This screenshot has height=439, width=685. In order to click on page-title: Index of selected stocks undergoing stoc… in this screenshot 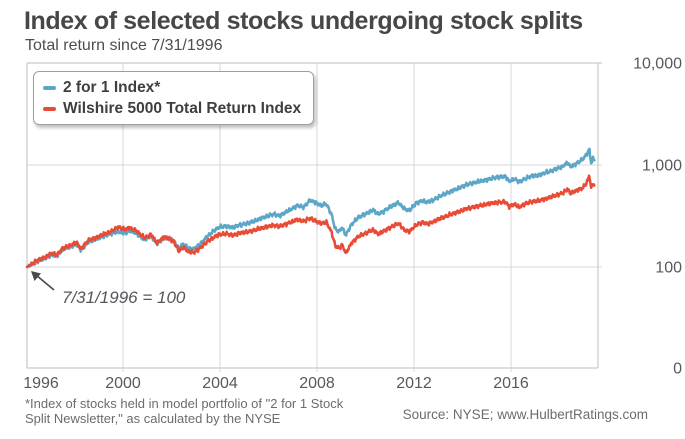, I will do `click(303, 21)`.